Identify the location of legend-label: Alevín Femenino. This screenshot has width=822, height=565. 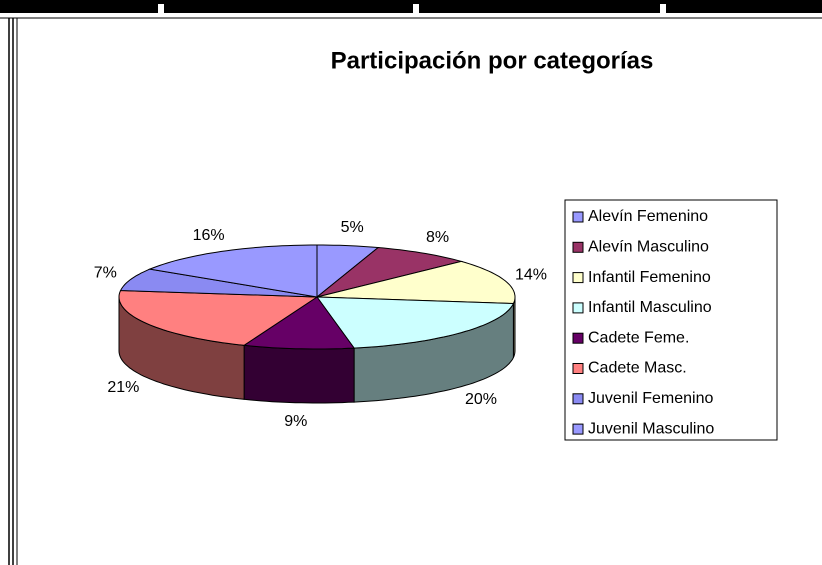
(648, 216).